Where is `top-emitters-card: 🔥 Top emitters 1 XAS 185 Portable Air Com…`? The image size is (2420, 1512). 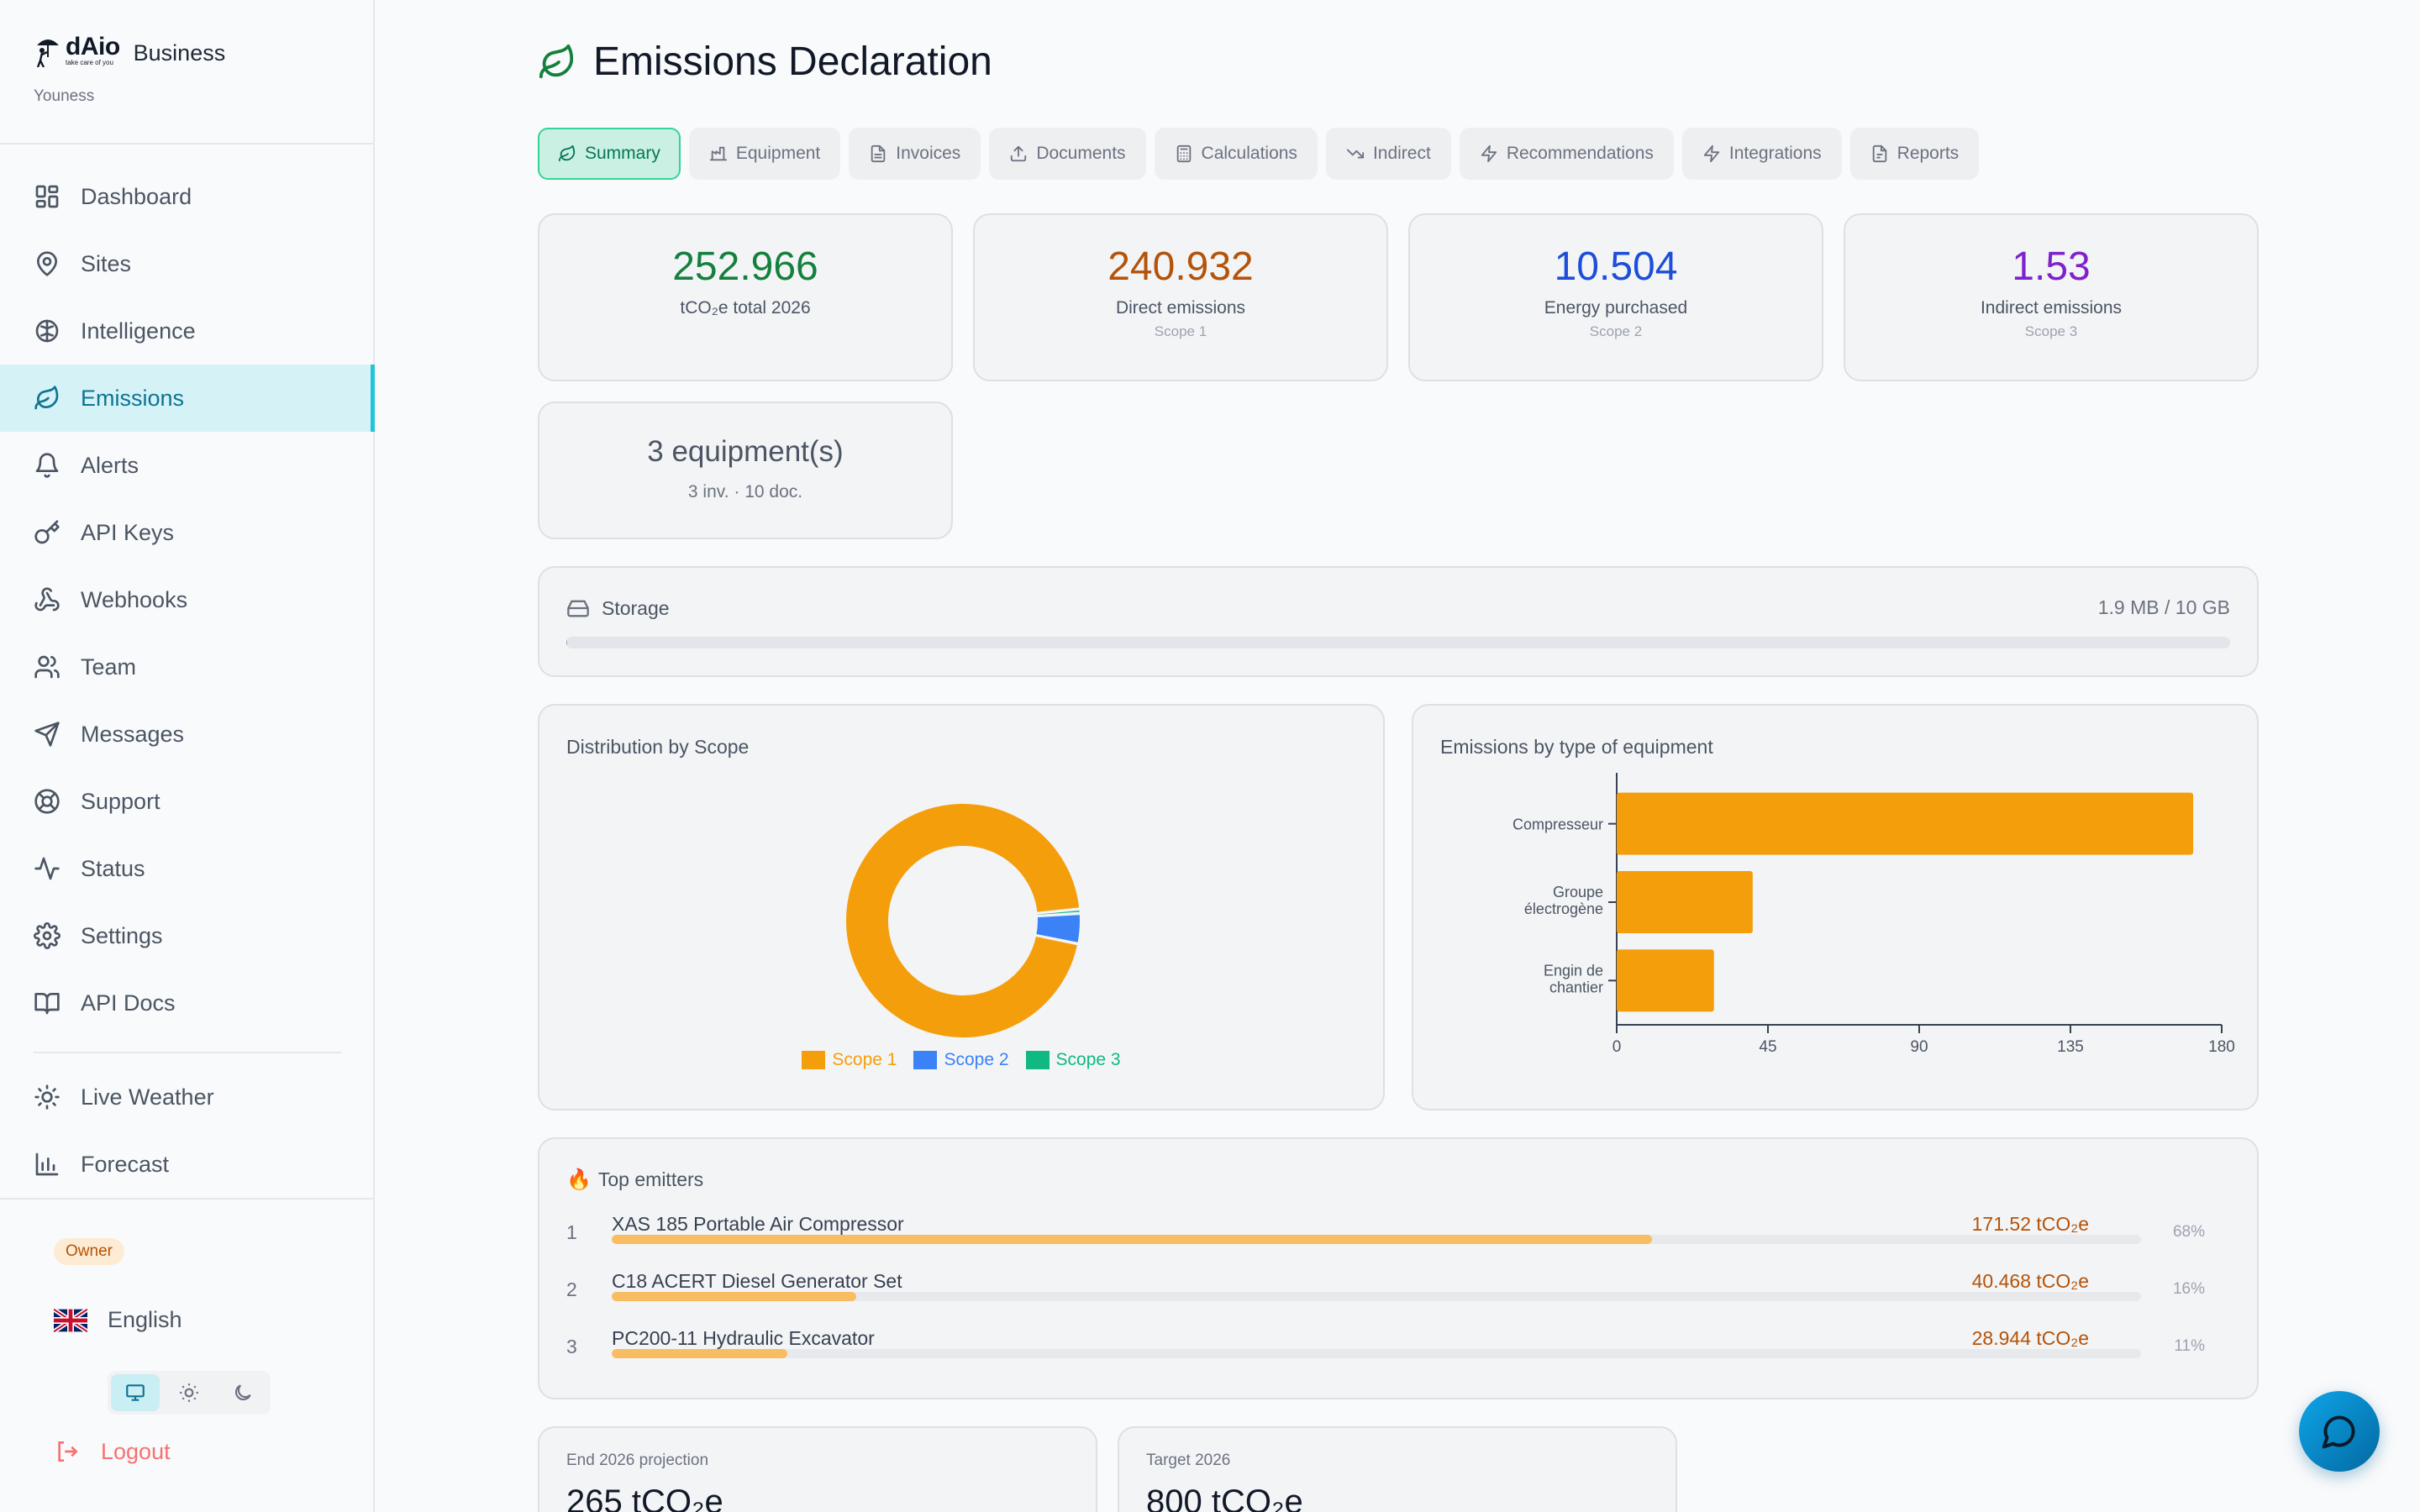
top-emitters-card: 🔥 Top emitters 1 XAS 185 Portable Air Com… is located at coordinates (1398, 1268).